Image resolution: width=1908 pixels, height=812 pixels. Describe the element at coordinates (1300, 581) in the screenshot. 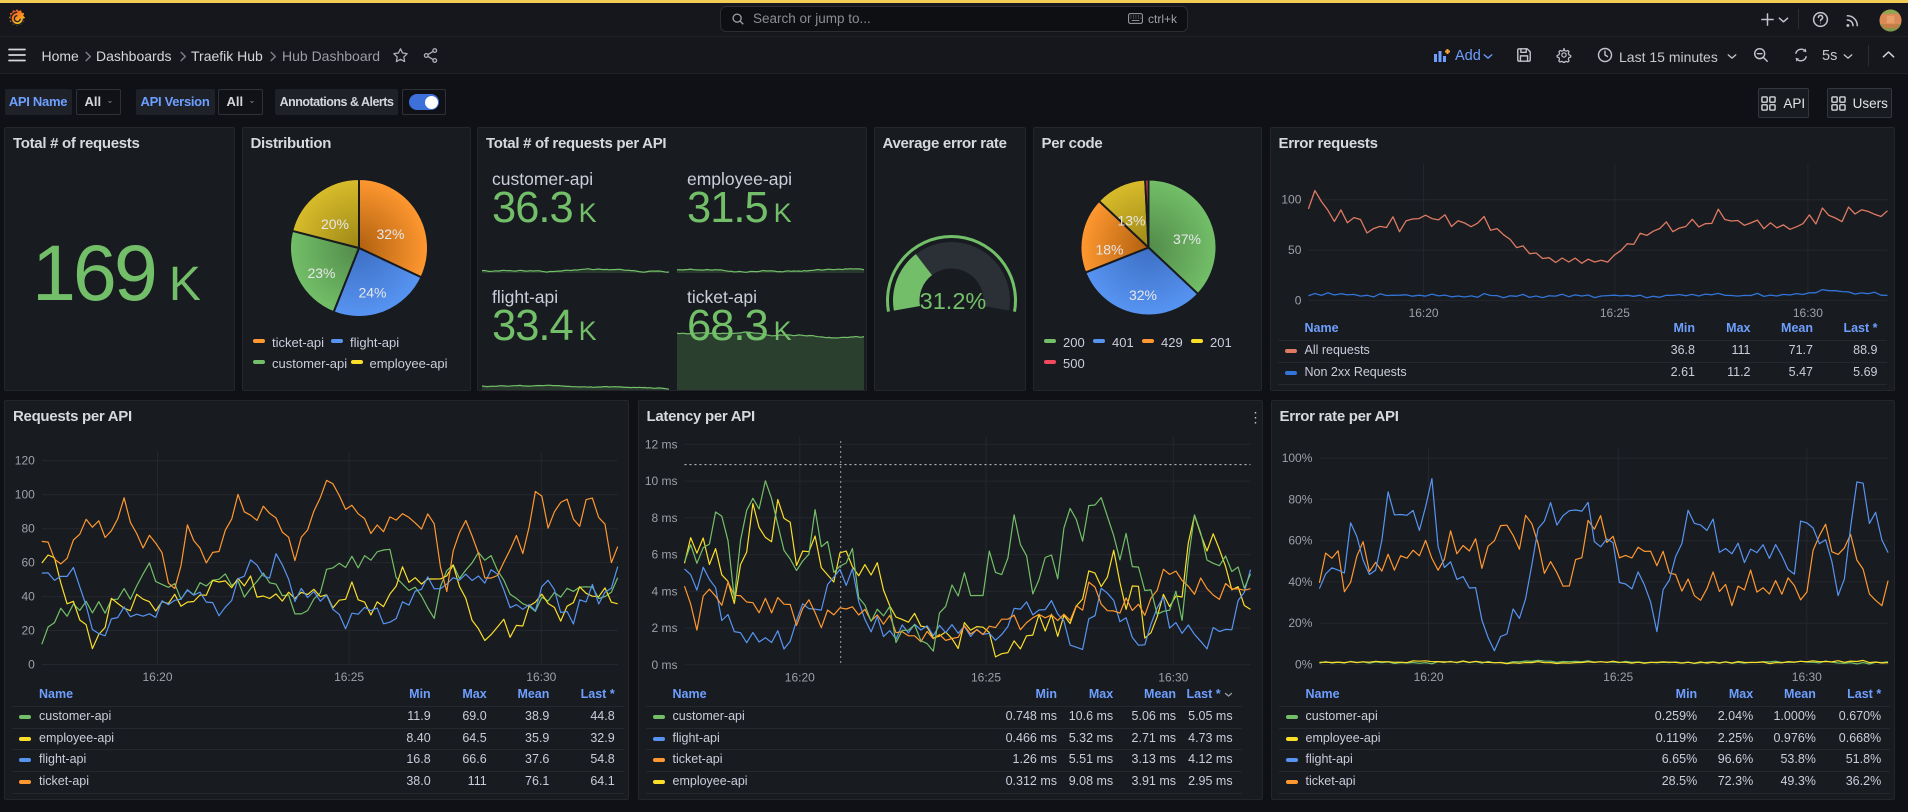

I see `svg-text: 40%` at that location.